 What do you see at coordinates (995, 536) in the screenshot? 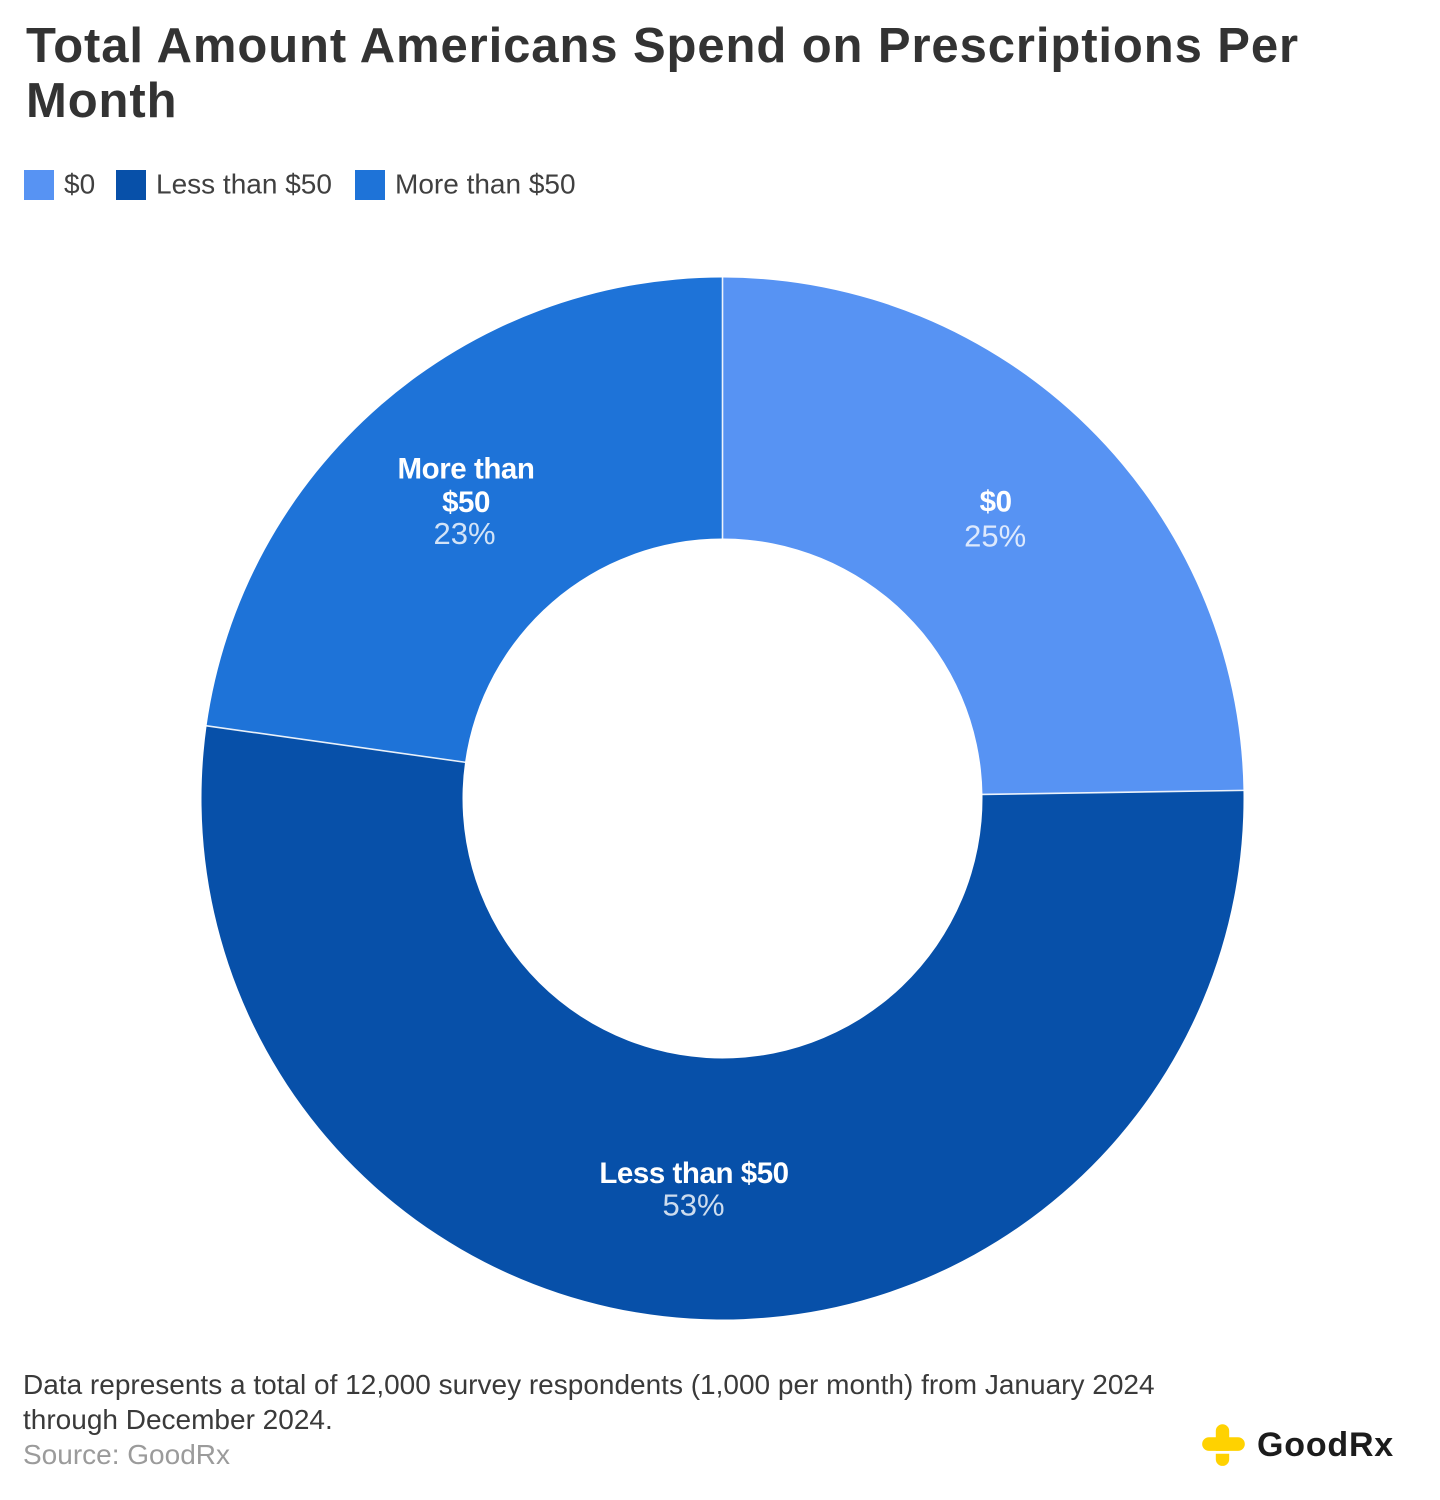
I see `svg-text: 25%` at bounding box center [995, 536].